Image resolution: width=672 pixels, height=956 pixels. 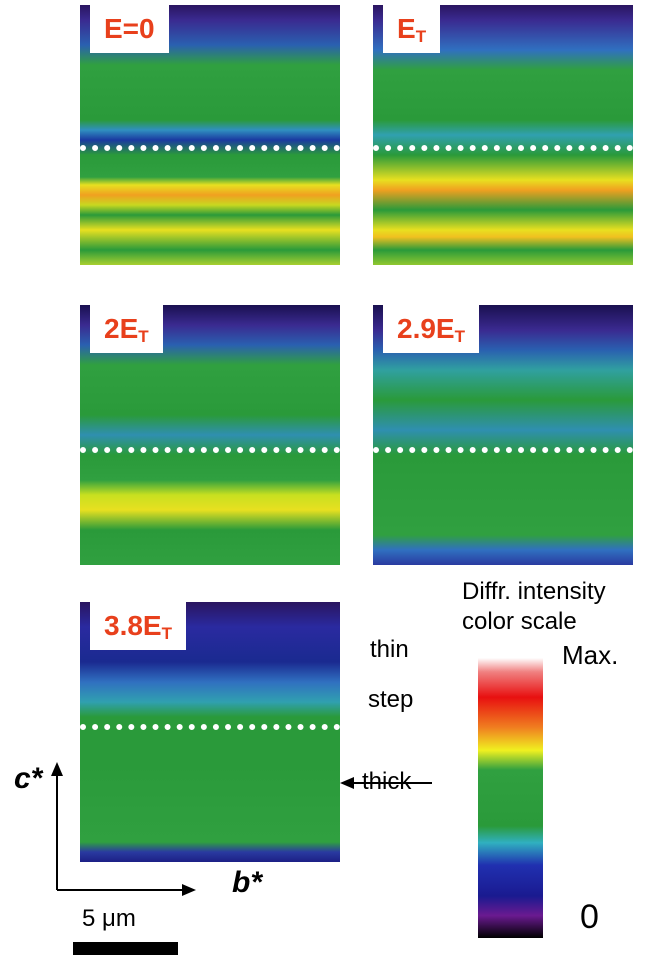 What do you see at coordinates (210, 435) in the screenshot?
I see `heatmap: 2ET` at bounding box center [210, 435].